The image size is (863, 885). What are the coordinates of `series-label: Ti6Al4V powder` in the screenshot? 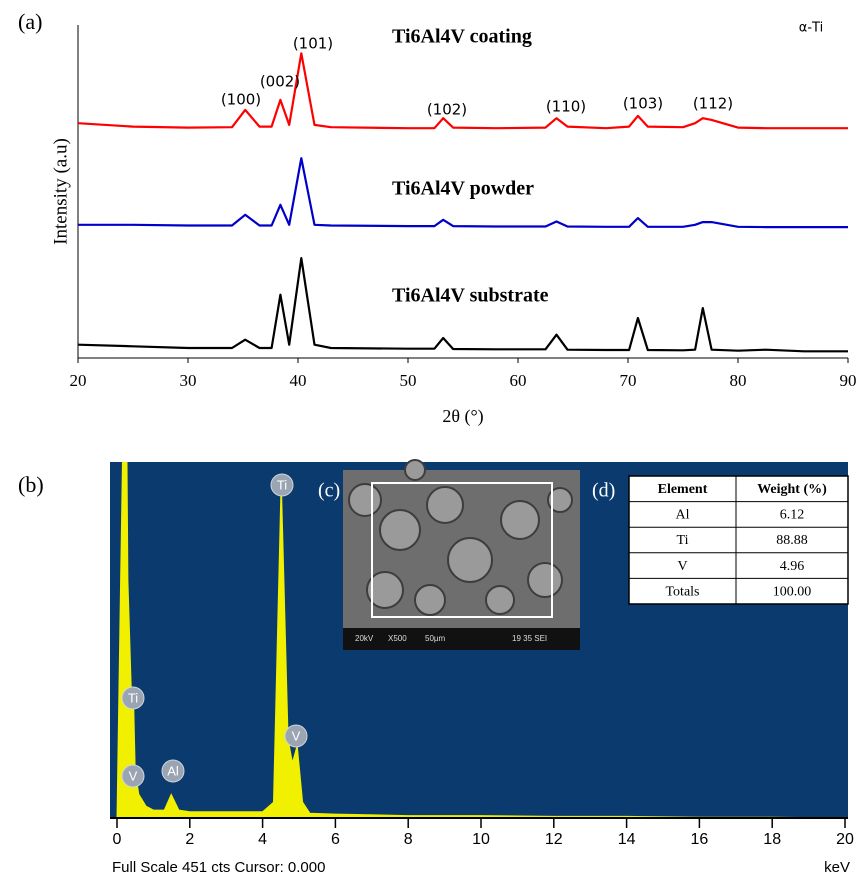 It's located at (463, 189).